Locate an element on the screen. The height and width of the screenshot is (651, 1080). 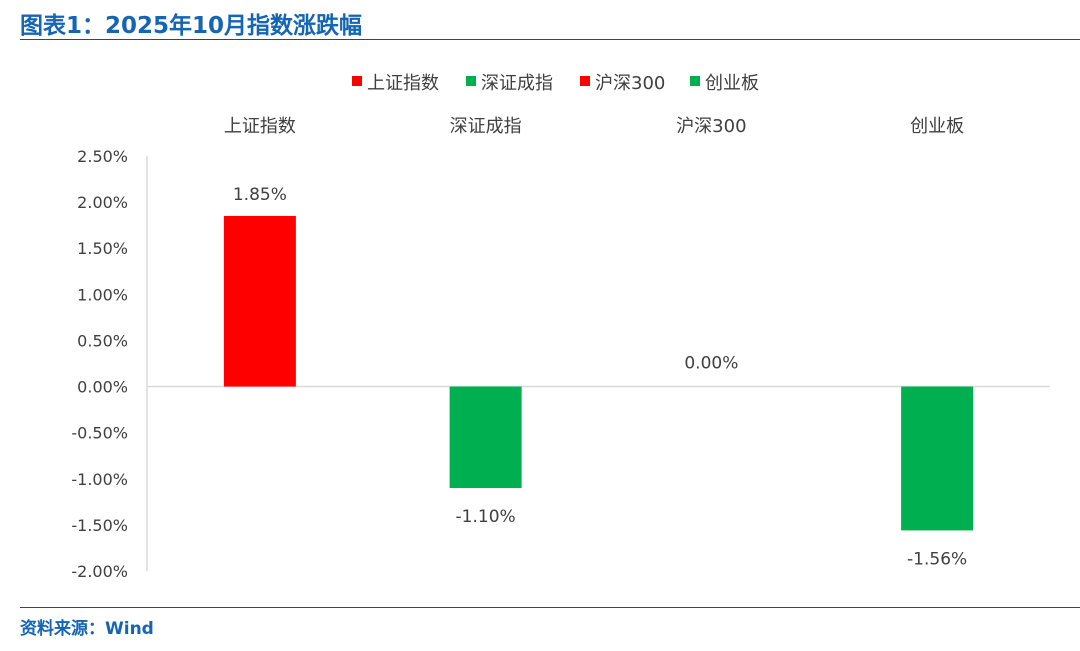
footer-divider is located at coordinates (550, 607).